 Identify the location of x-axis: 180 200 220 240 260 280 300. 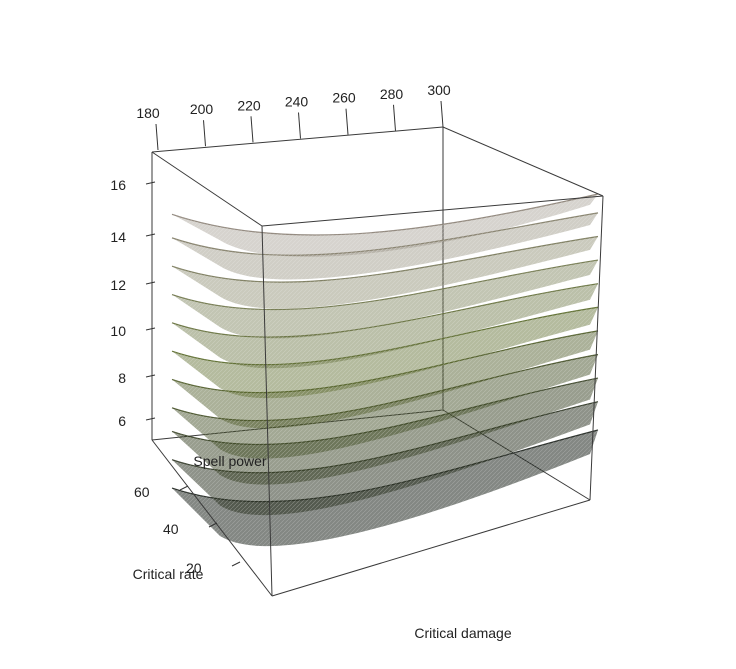
(293, 116).